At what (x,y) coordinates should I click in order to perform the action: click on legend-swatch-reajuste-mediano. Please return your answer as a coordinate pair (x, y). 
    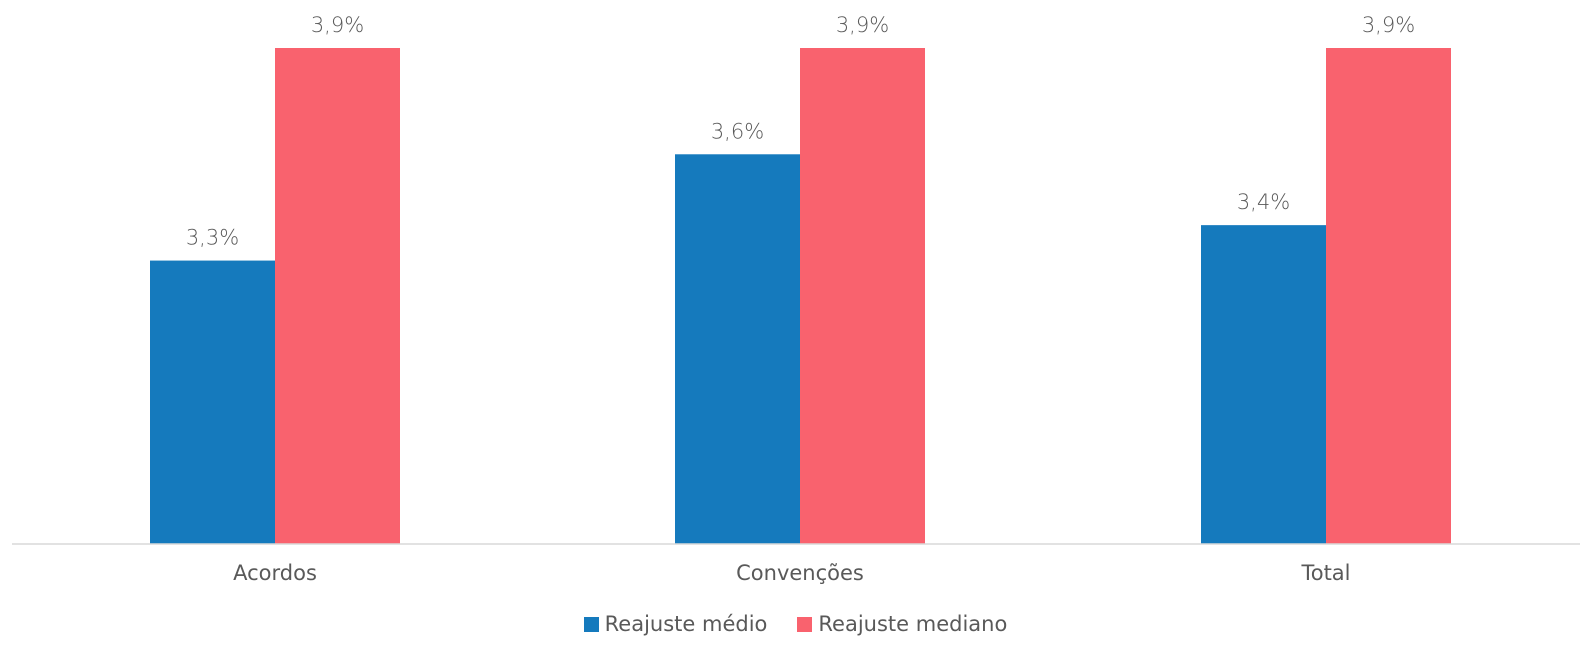
    Looking at the image, I should click on (805, 624).